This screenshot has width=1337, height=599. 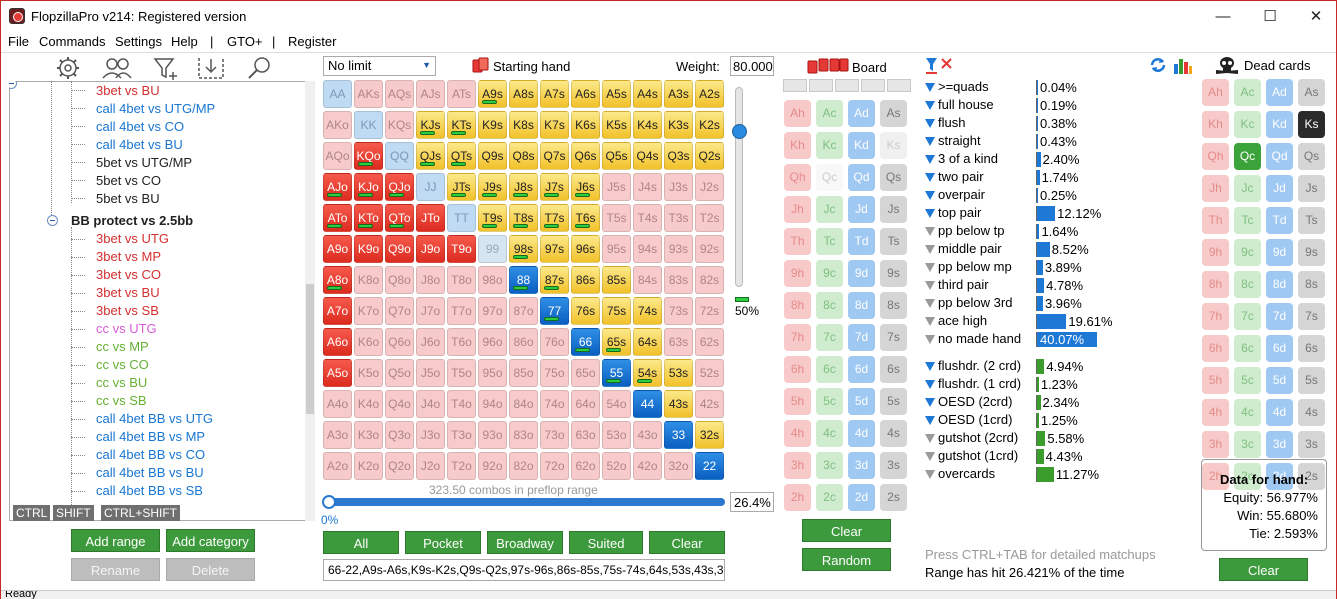 What do you see at coordinates (554, 218) in the screenshot?
I see `hand-cell: T7s` at bounding box center [554, 218].